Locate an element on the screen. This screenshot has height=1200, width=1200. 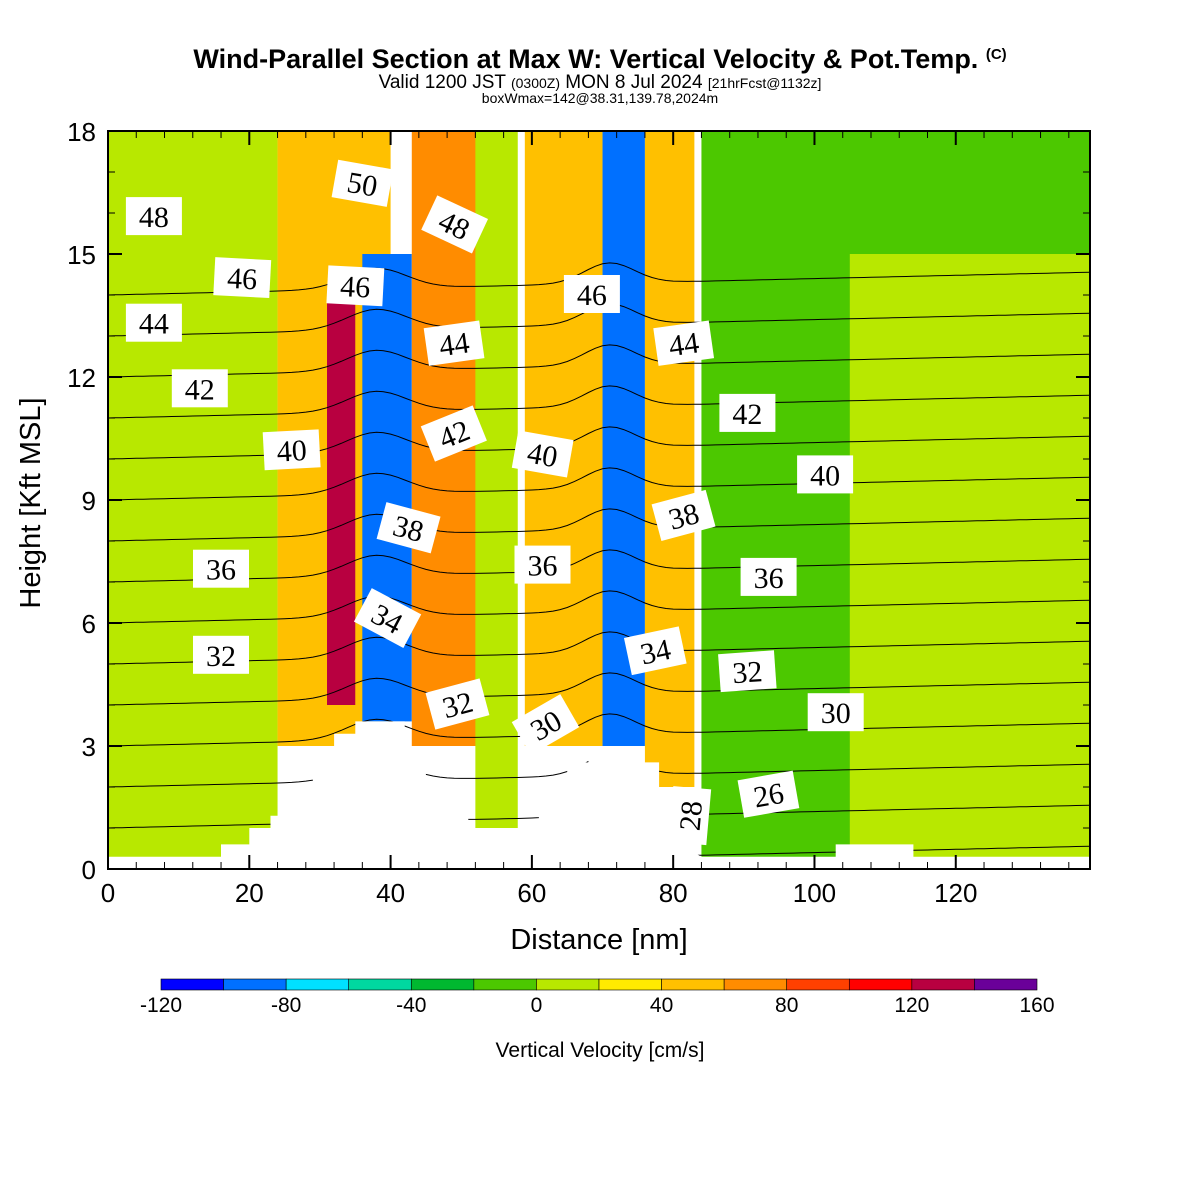
contour-label: 38 is located at coordinates (408, 528).